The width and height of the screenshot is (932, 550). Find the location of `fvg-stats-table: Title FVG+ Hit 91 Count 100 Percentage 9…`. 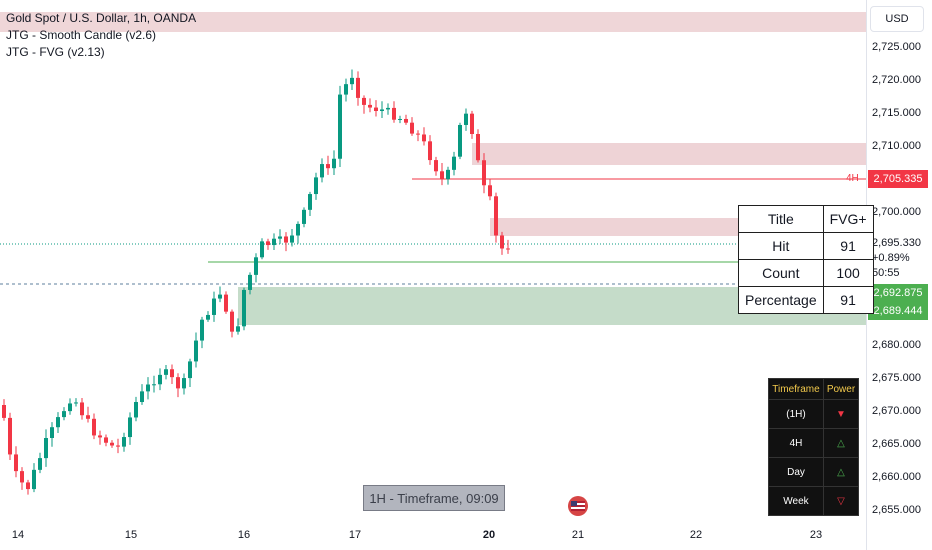

fvg-stats-table: Title FVG+ Hit 91 Count 100 Percentage 9… is located at coordinates (806, 259).